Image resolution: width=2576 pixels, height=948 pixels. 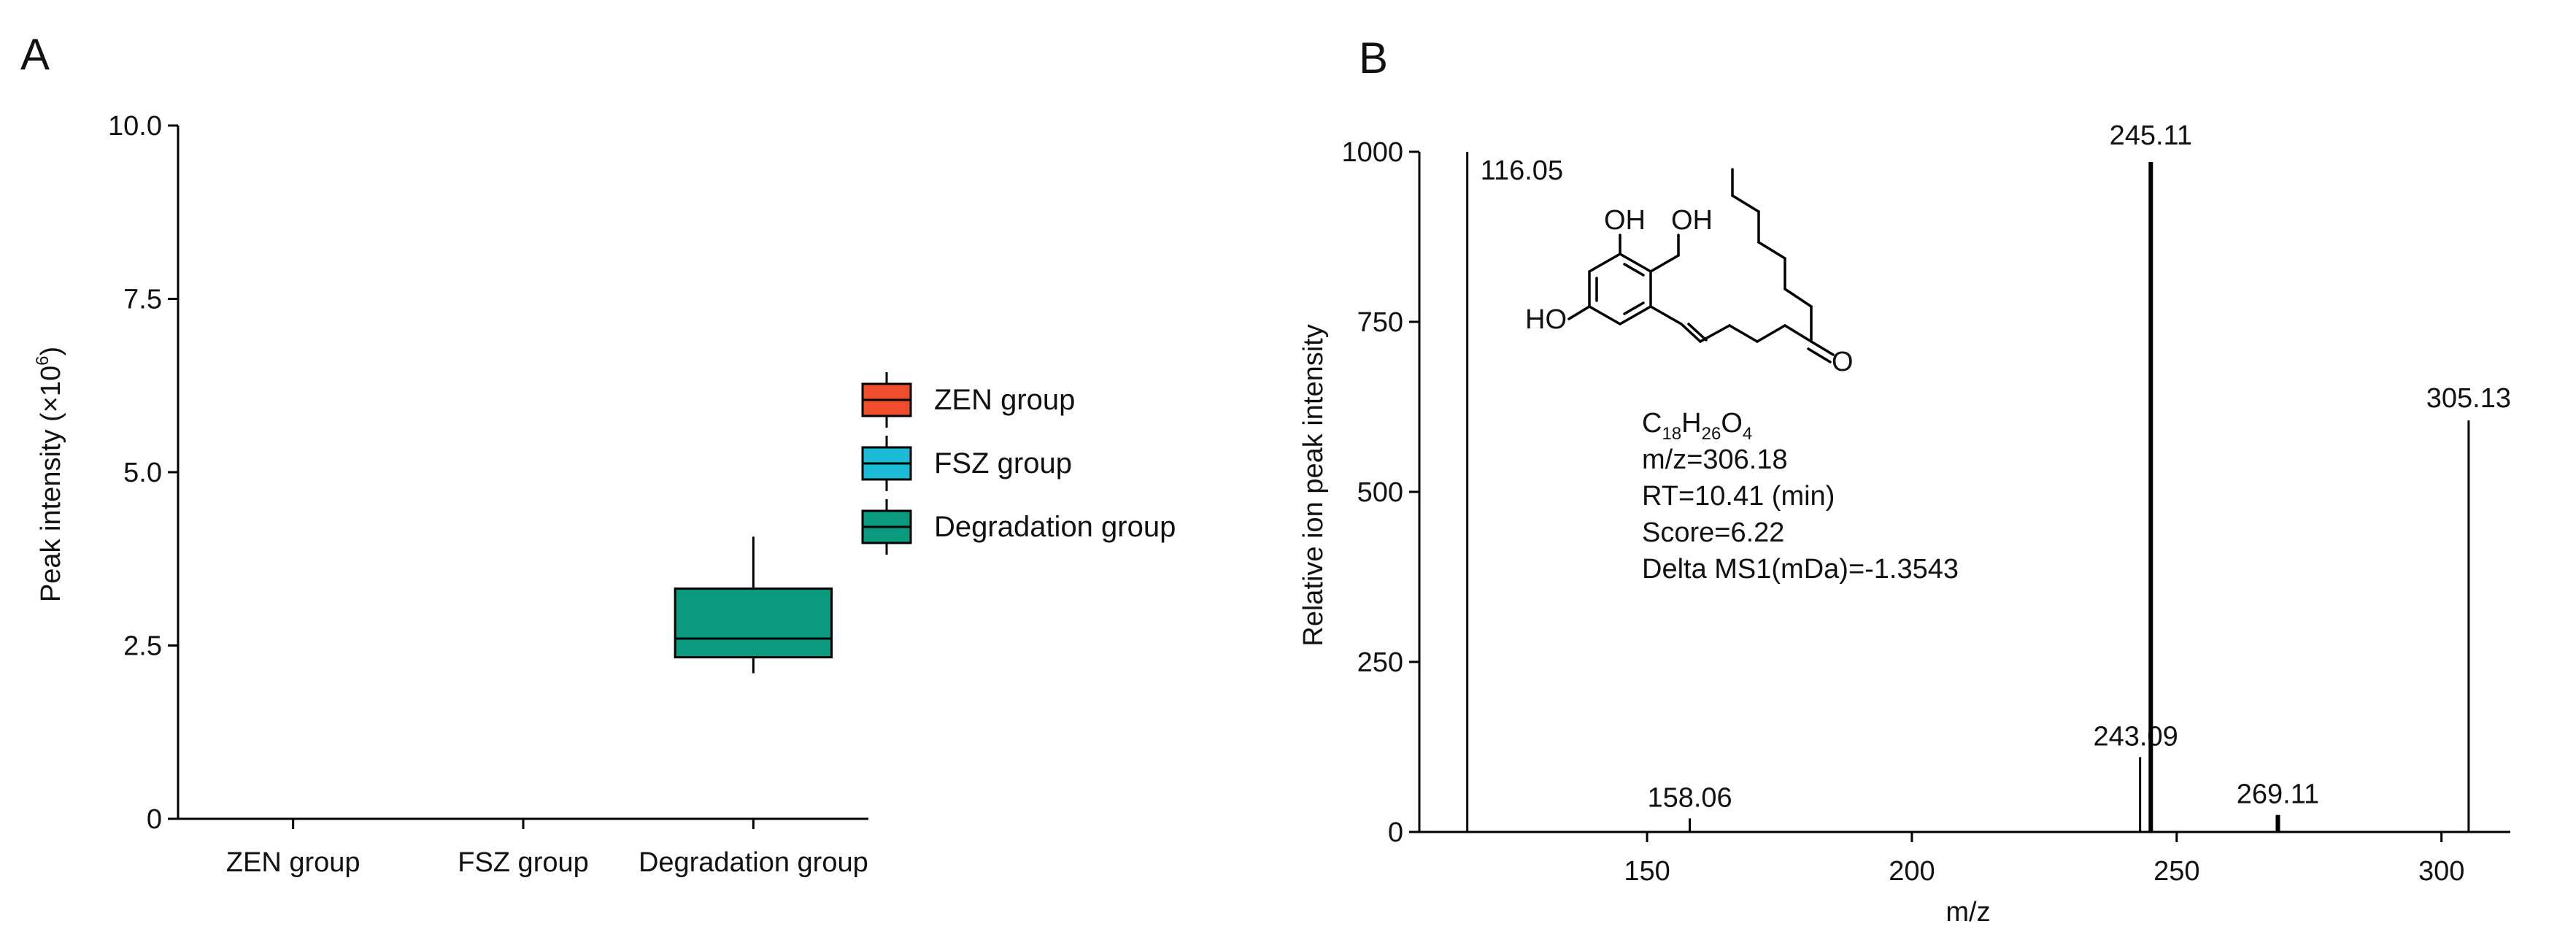 I want to click on y-tick-label-b: 500, so click(x=1380, y=492).